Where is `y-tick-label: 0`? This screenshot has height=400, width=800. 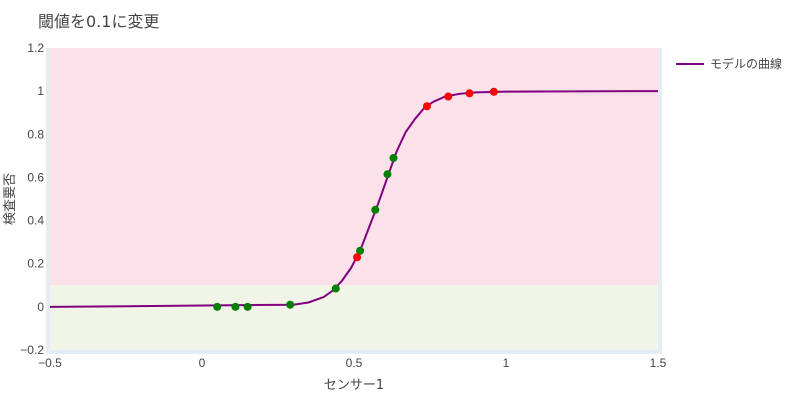 y-tick-label: 0 is located at coordinates (40, 307).